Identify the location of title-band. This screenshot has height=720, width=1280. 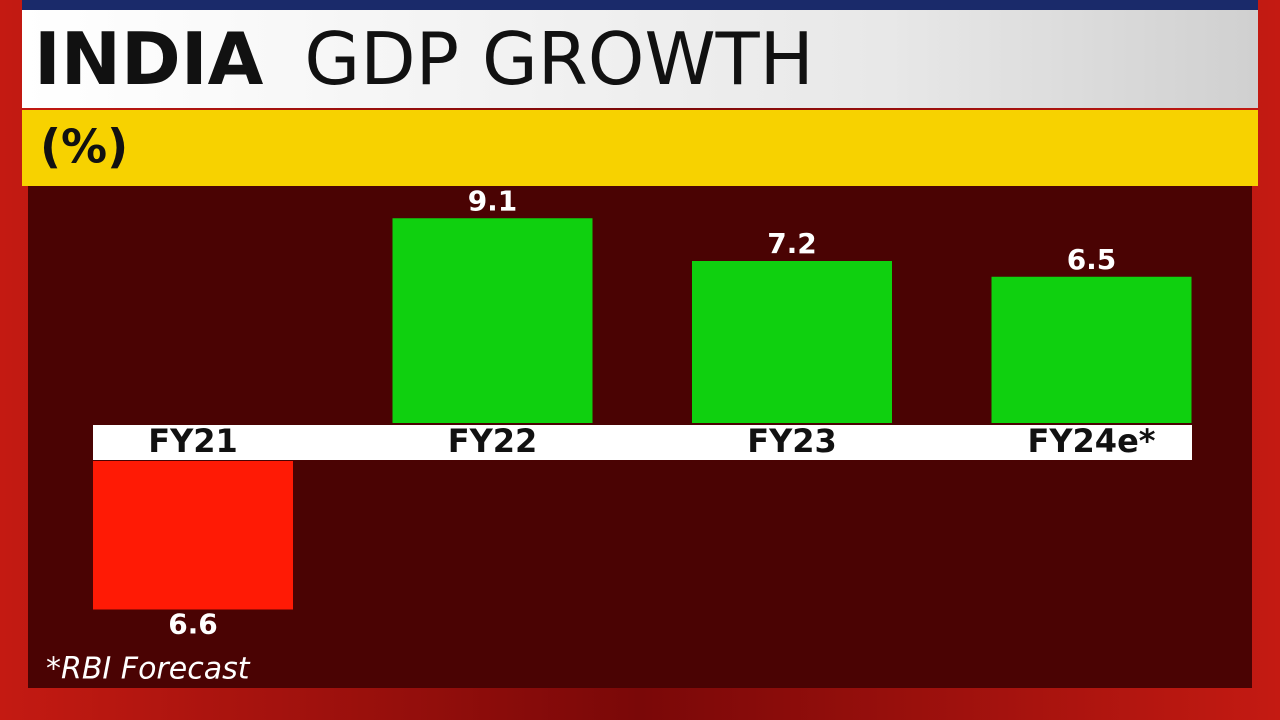
(640, 59).